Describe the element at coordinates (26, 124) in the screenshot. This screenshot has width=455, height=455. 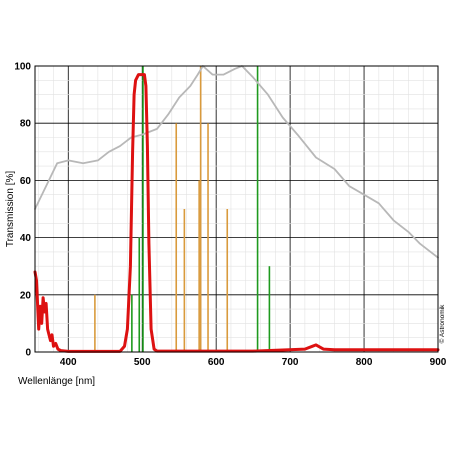
I see `y-tick-label: 80` at that location.